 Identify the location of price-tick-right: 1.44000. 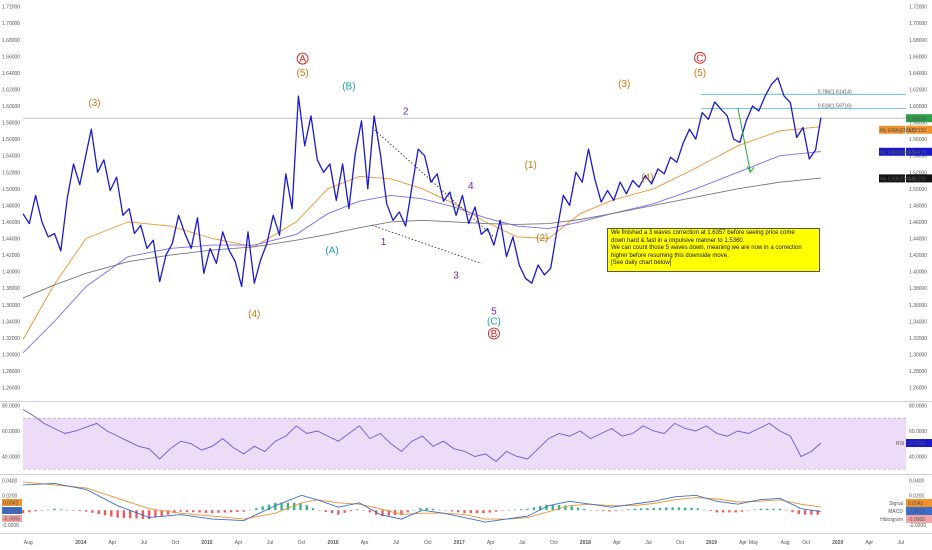
(918, 240).